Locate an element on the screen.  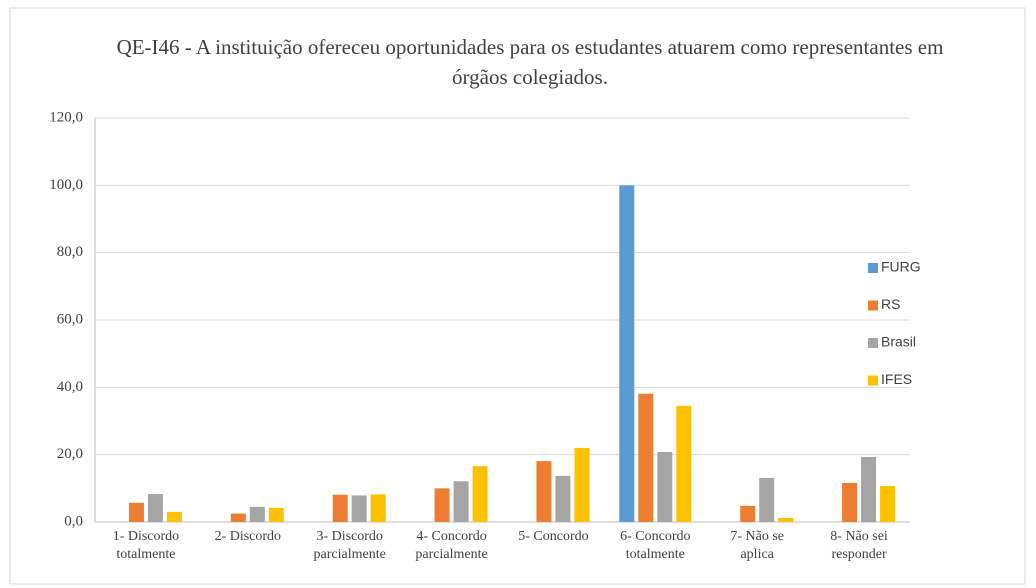
y-tick-label: 0,0 is located at coordinates (73, 521).